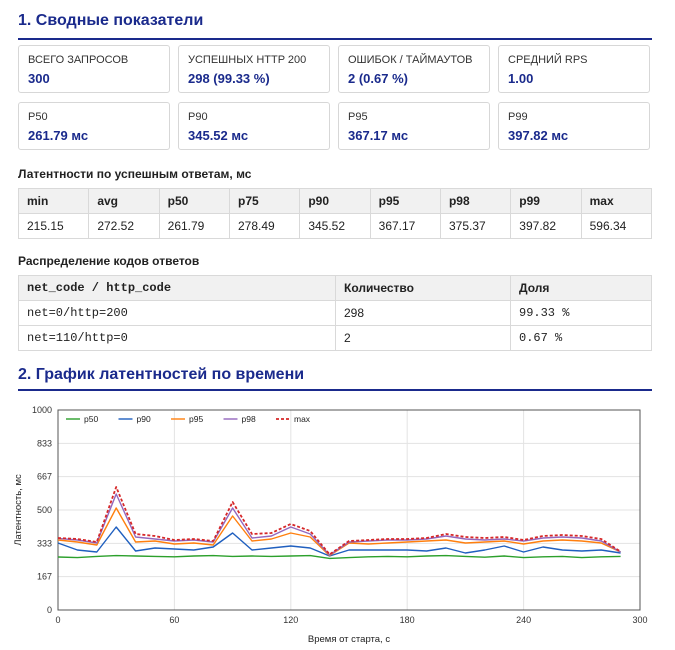 Image resolution: width=675 pixels, height=650 pixels. What do you see at coordinates (198, 117) in the screenshot?
I see `card-label: P90` at bounding box center [198, 117].